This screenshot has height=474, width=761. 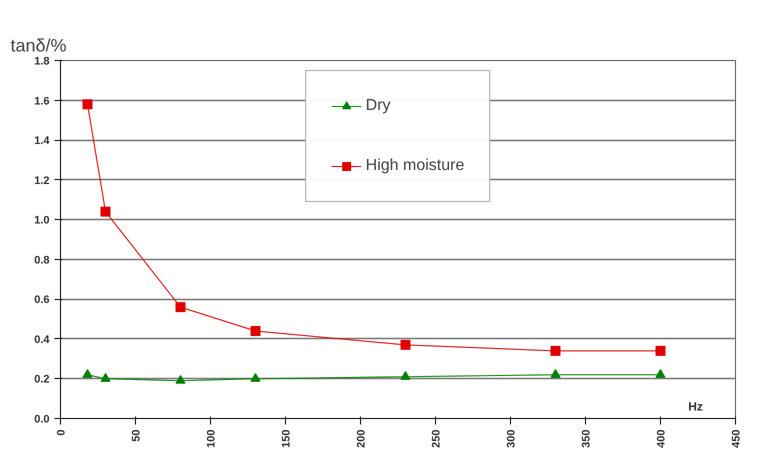 I want to click on y-tick-label: 0.2, so click(x=42, y=380).